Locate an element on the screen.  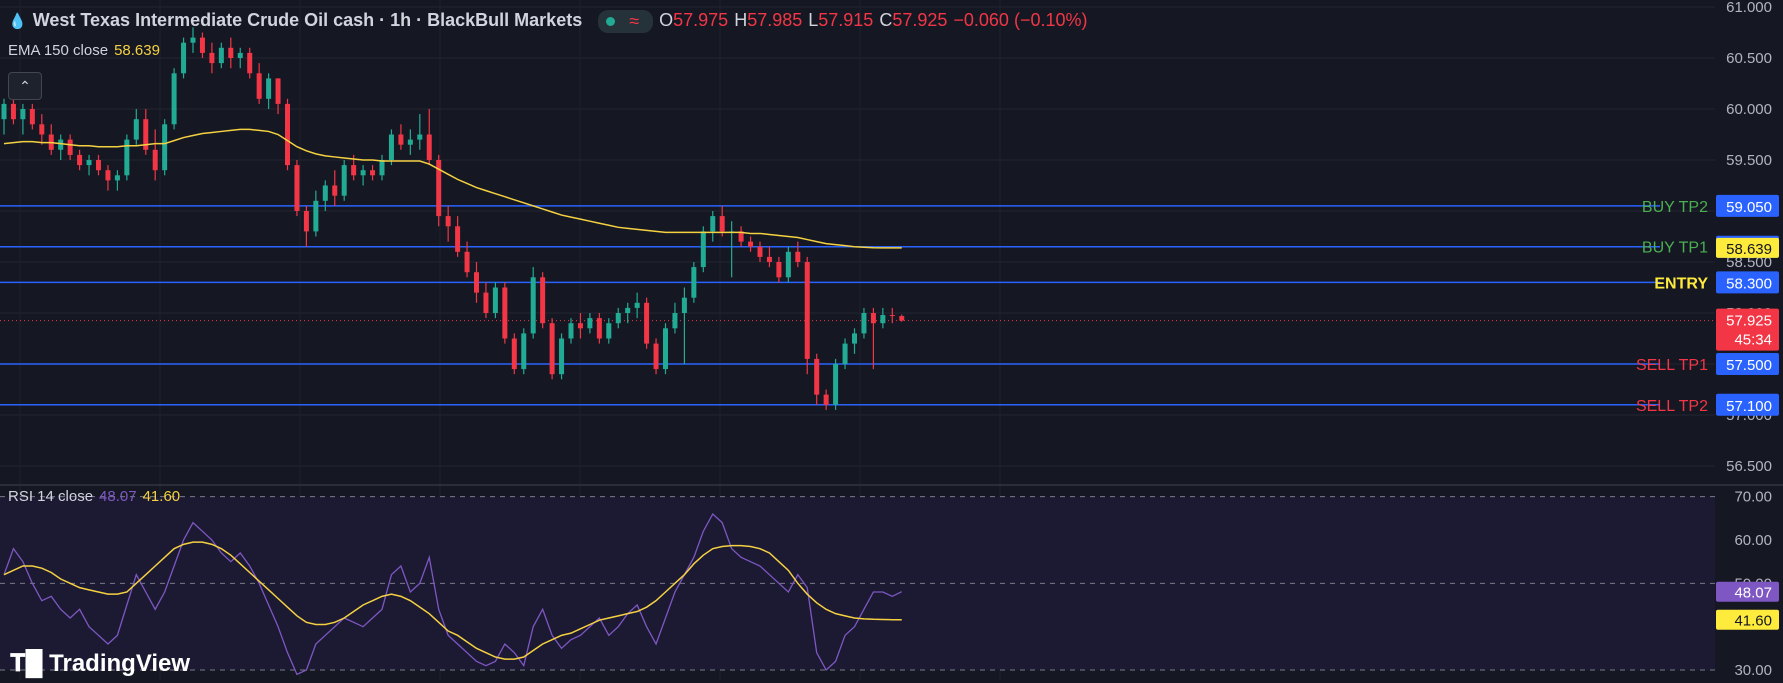
rsi-legend: RSI 14 close 48.07 41.60 is located at coordinates (97, 496).